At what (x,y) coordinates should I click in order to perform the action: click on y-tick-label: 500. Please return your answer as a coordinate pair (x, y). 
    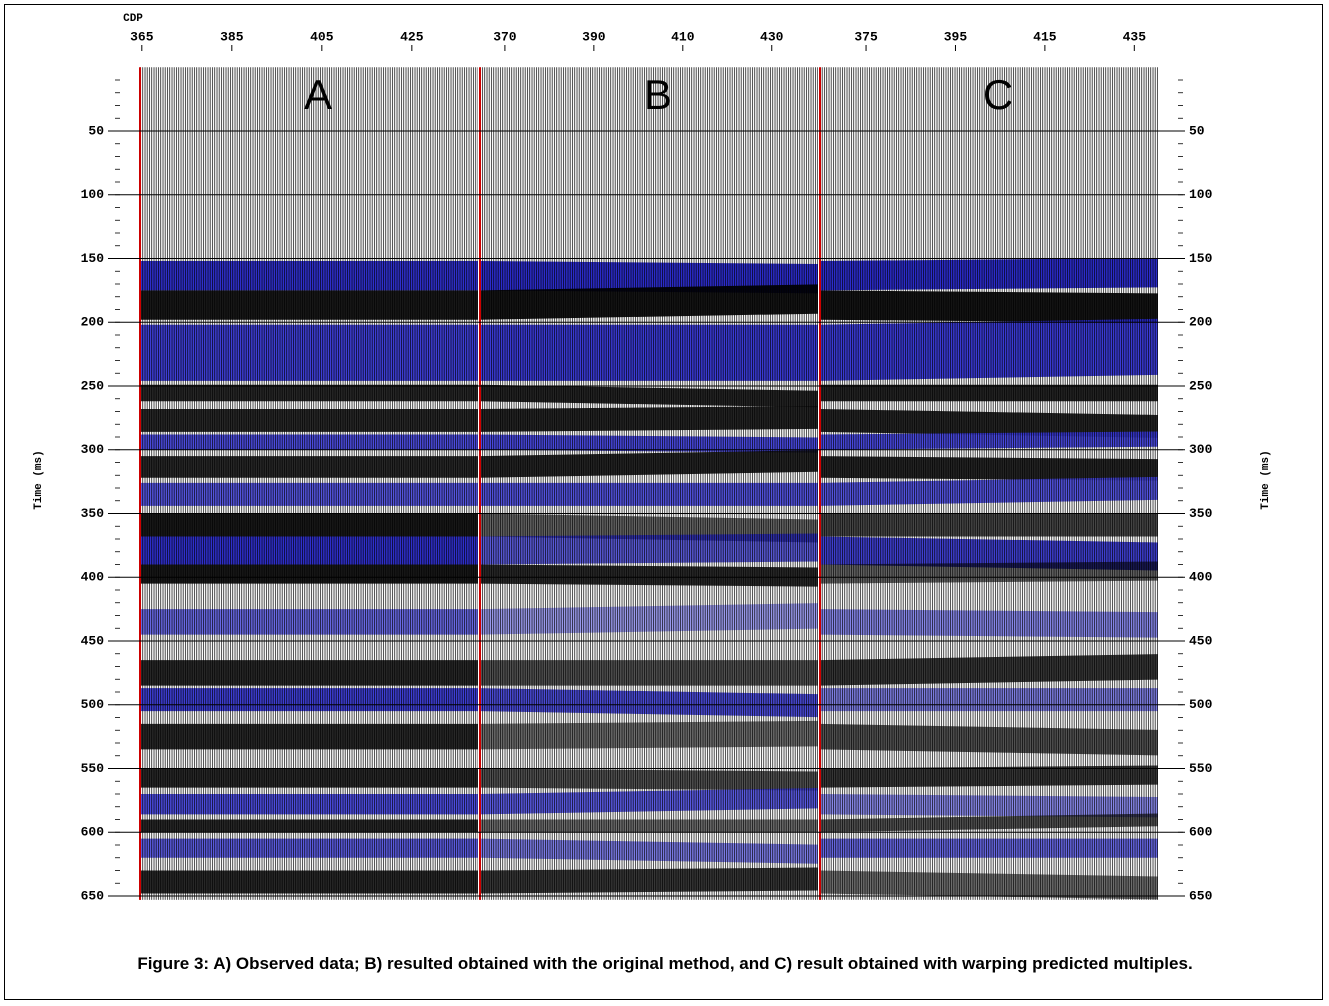
    Looking at the image, I should click on (93, 704).